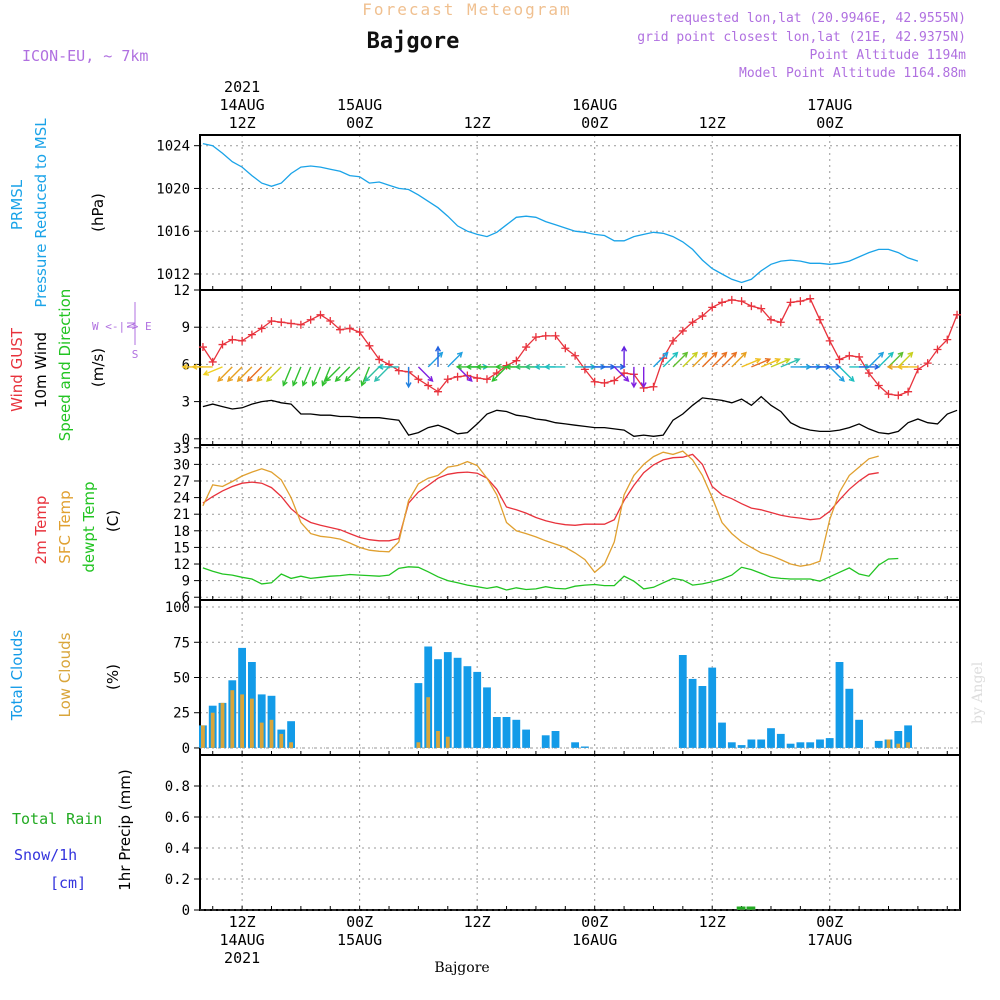 This screenshot has width=1000, height=1000. Describe the element at coordinates (125, 829) in the screenshot. I see `precip-axis-label: 1hr Precip (mm)` at that location.